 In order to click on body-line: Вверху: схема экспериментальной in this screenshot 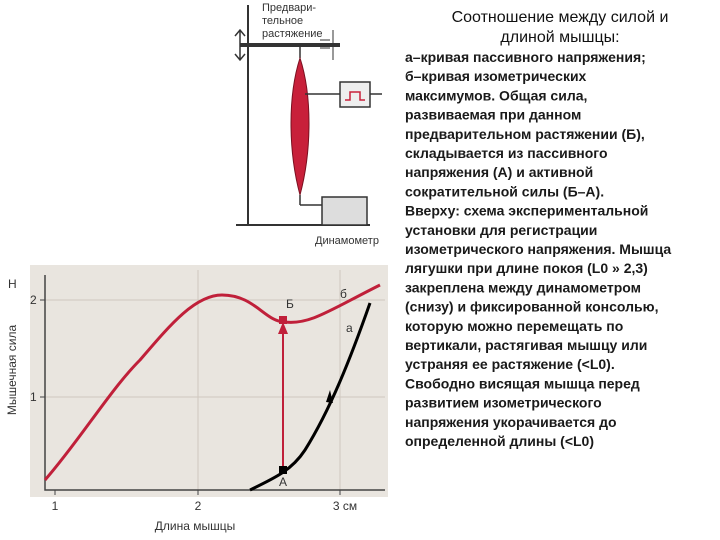, I will do `click(526, 211)`.